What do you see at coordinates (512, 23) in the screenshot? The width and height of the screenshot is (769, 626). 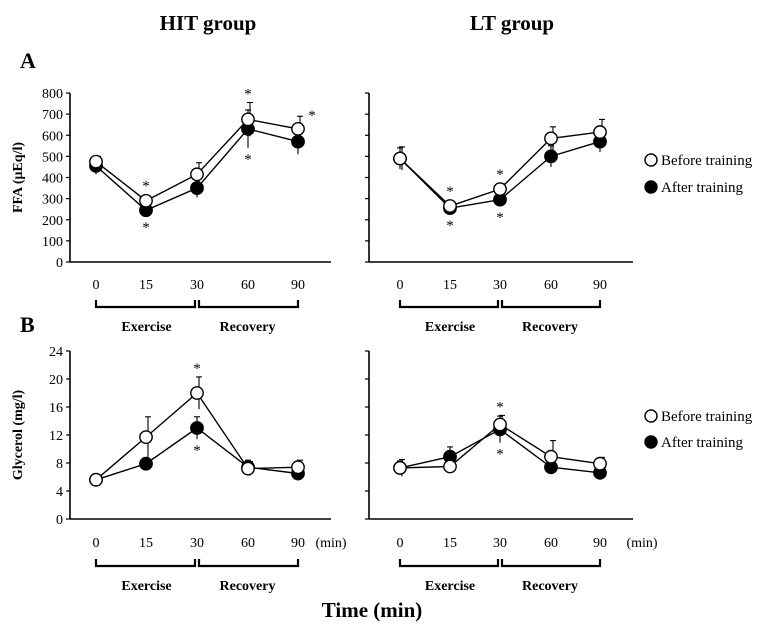 I see `lt-group-title: LT group` at bounding box center [512, 23].